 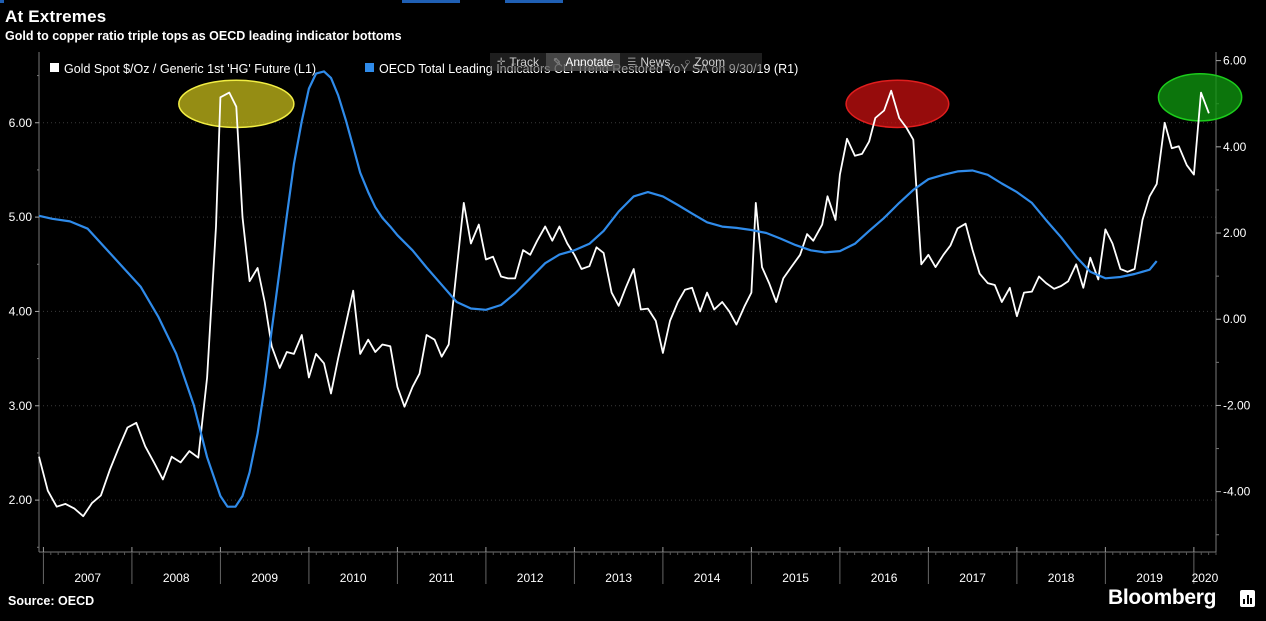 I want to click on x-tick-label: 2010, so click(x=353, y=578).